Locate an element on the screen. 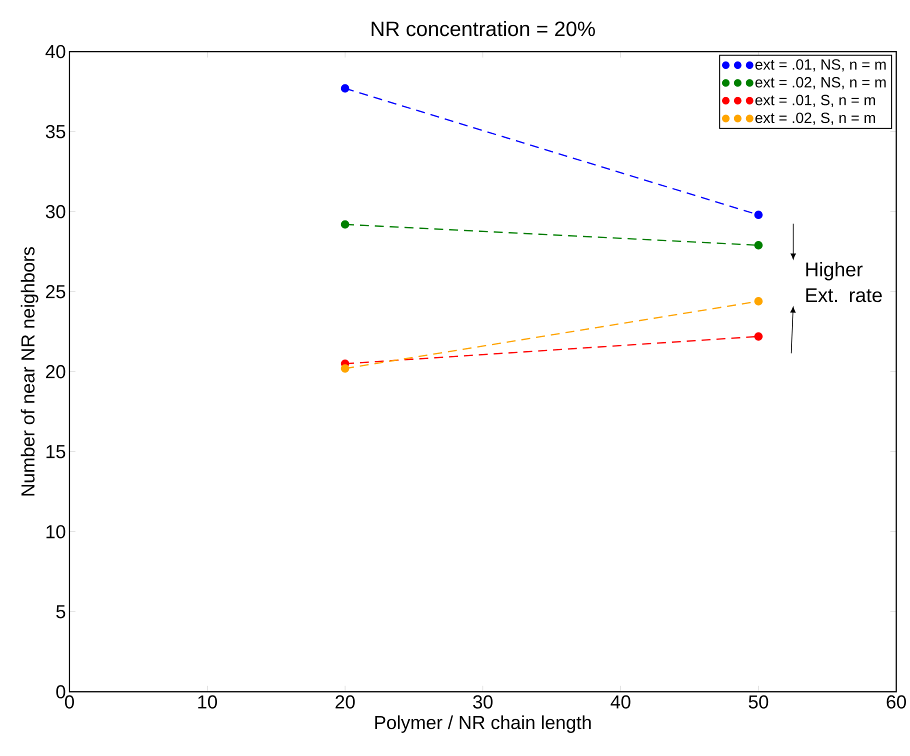  chart-title: NR concentration = 20% is located at coordinates (483, 28).